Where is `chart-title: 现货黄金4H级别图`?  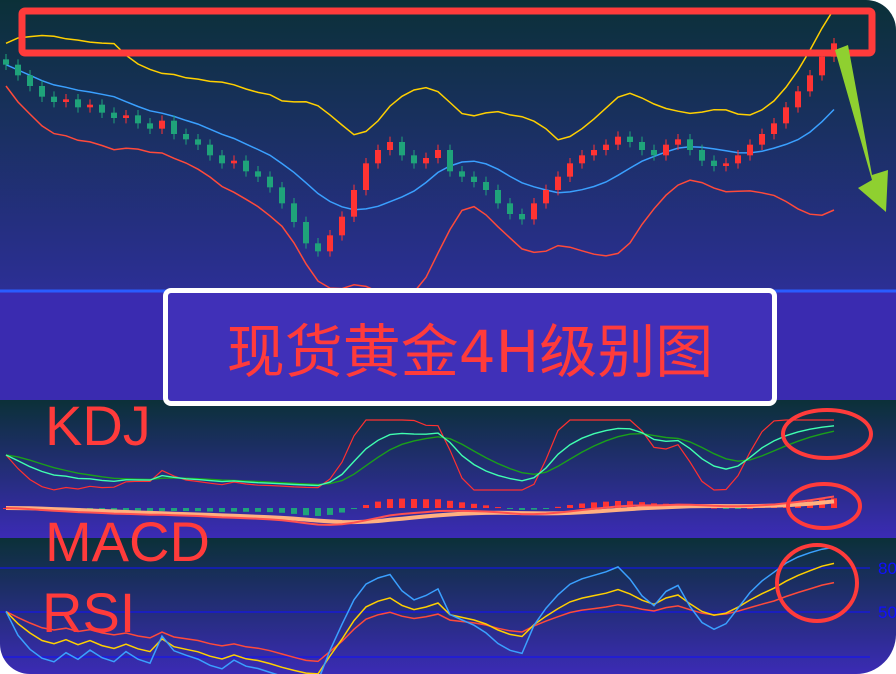
chart-title: 现货黄金4H级别图 is located at coordinates (470, 352).